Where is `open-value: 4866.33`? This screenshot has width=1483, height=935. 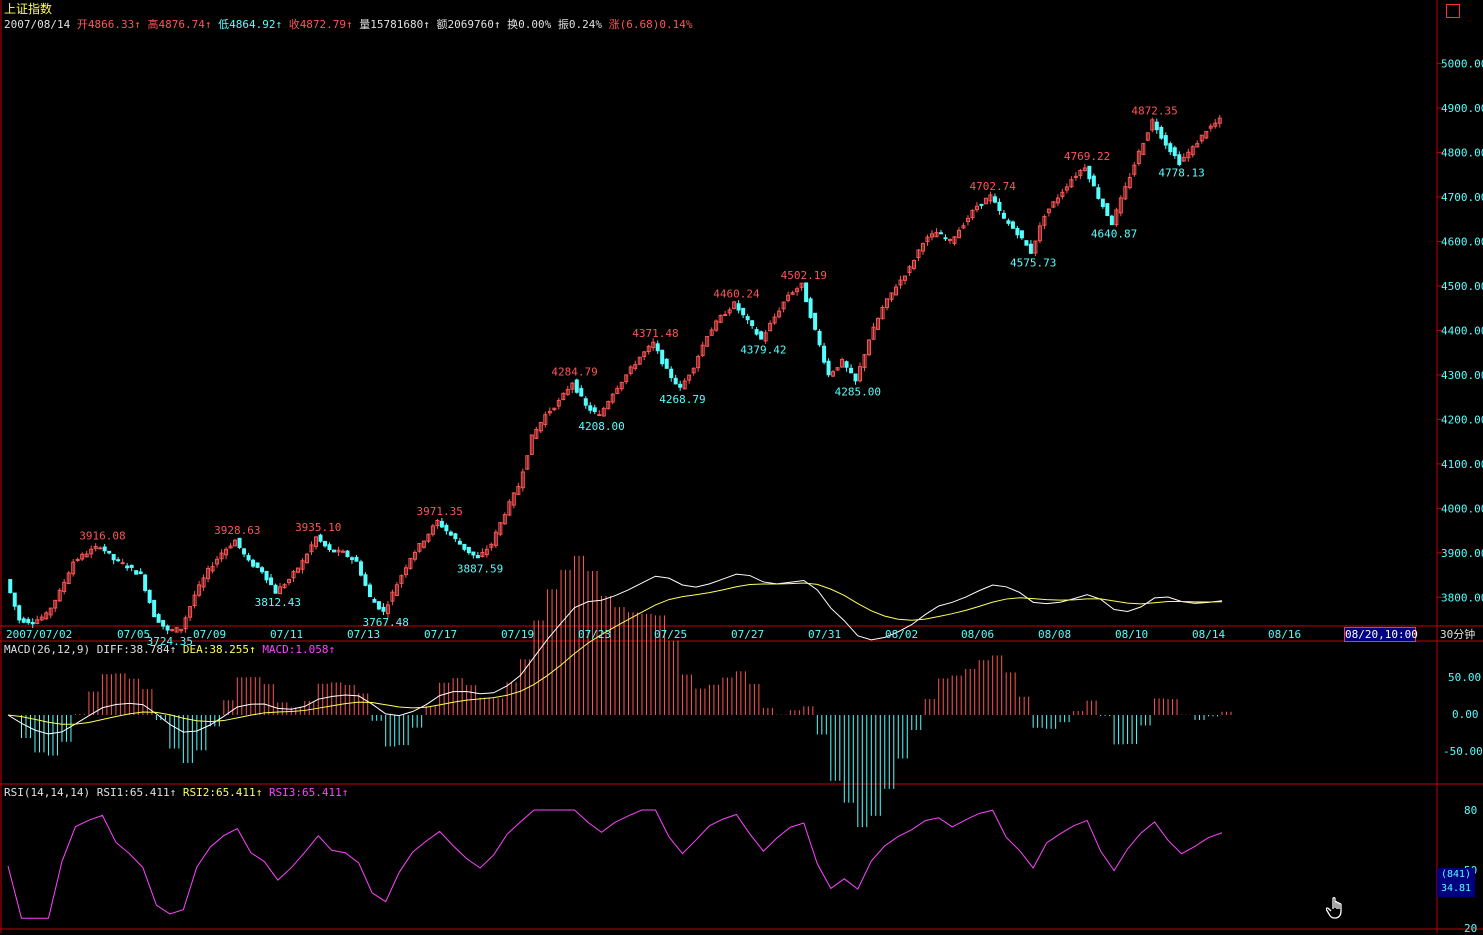
open-value: 4866.33 is located at coordinates (111, 24).